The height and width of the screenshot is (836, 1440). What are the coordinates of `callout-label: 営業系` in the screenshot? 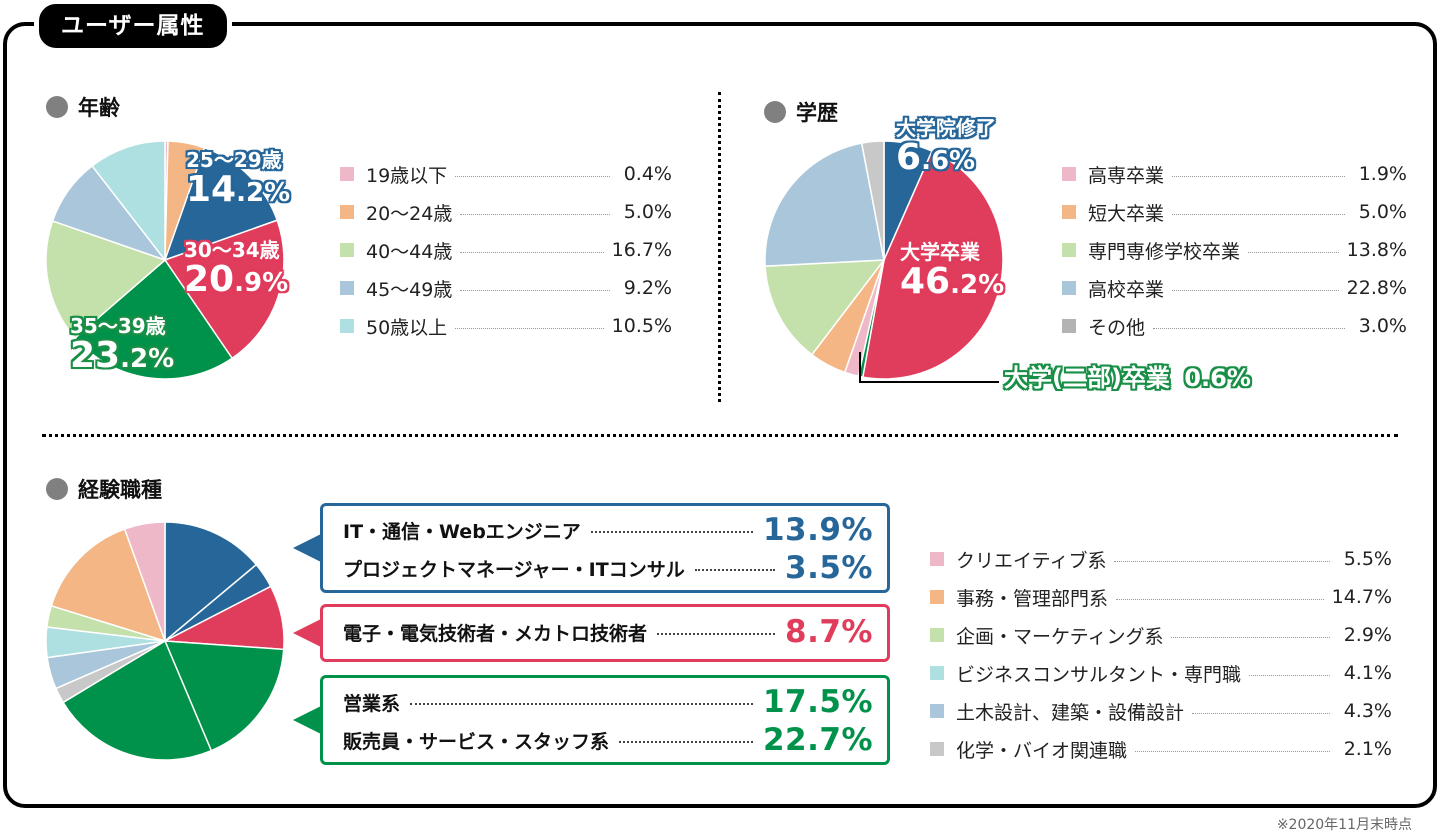 It's located at (372, 703).